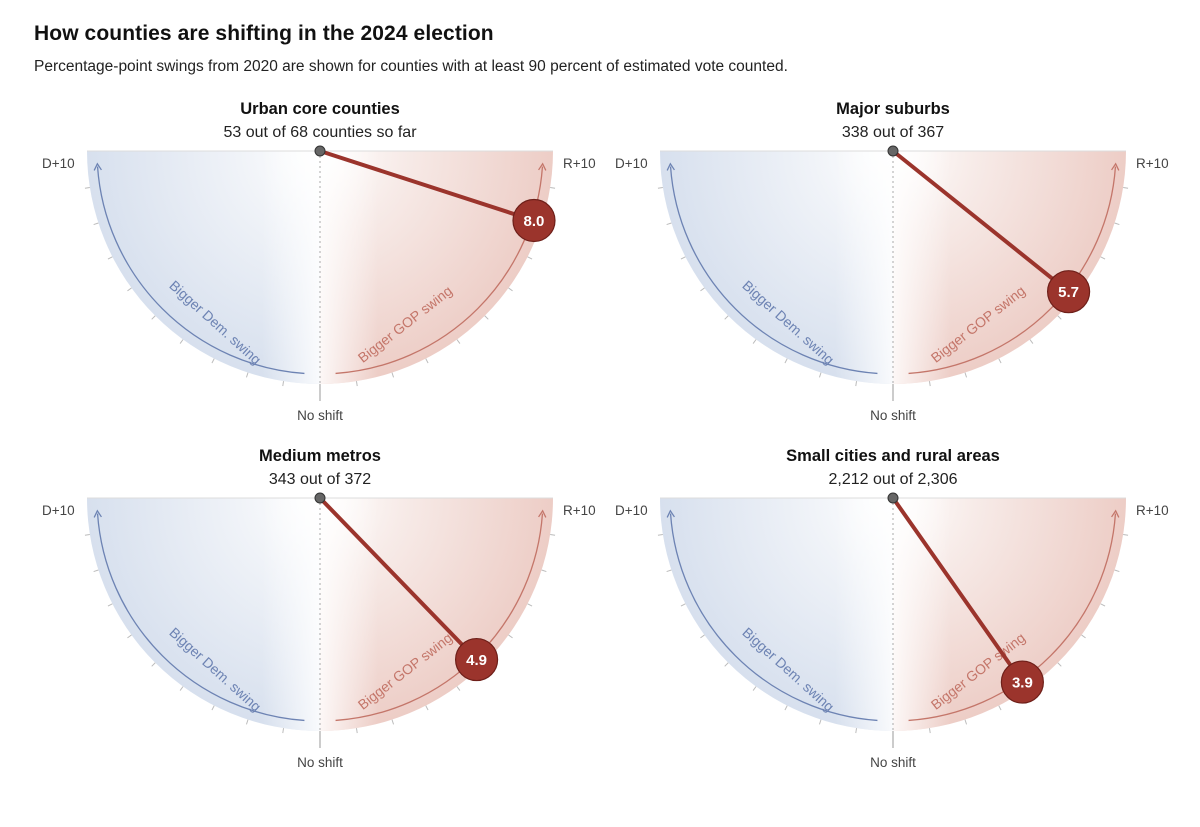 The image size is (1200, 827). Describe the element at coordinates (320, 109) in the screenshot. I see `gauge-title: Urban core counties` at that location.